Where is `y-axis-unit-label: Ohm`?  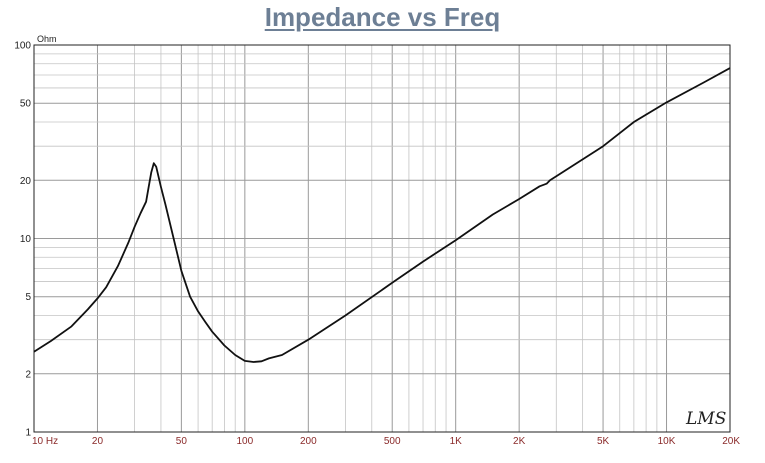 y-axis-unit-label: Ohm is located at coordinates (47, 39).